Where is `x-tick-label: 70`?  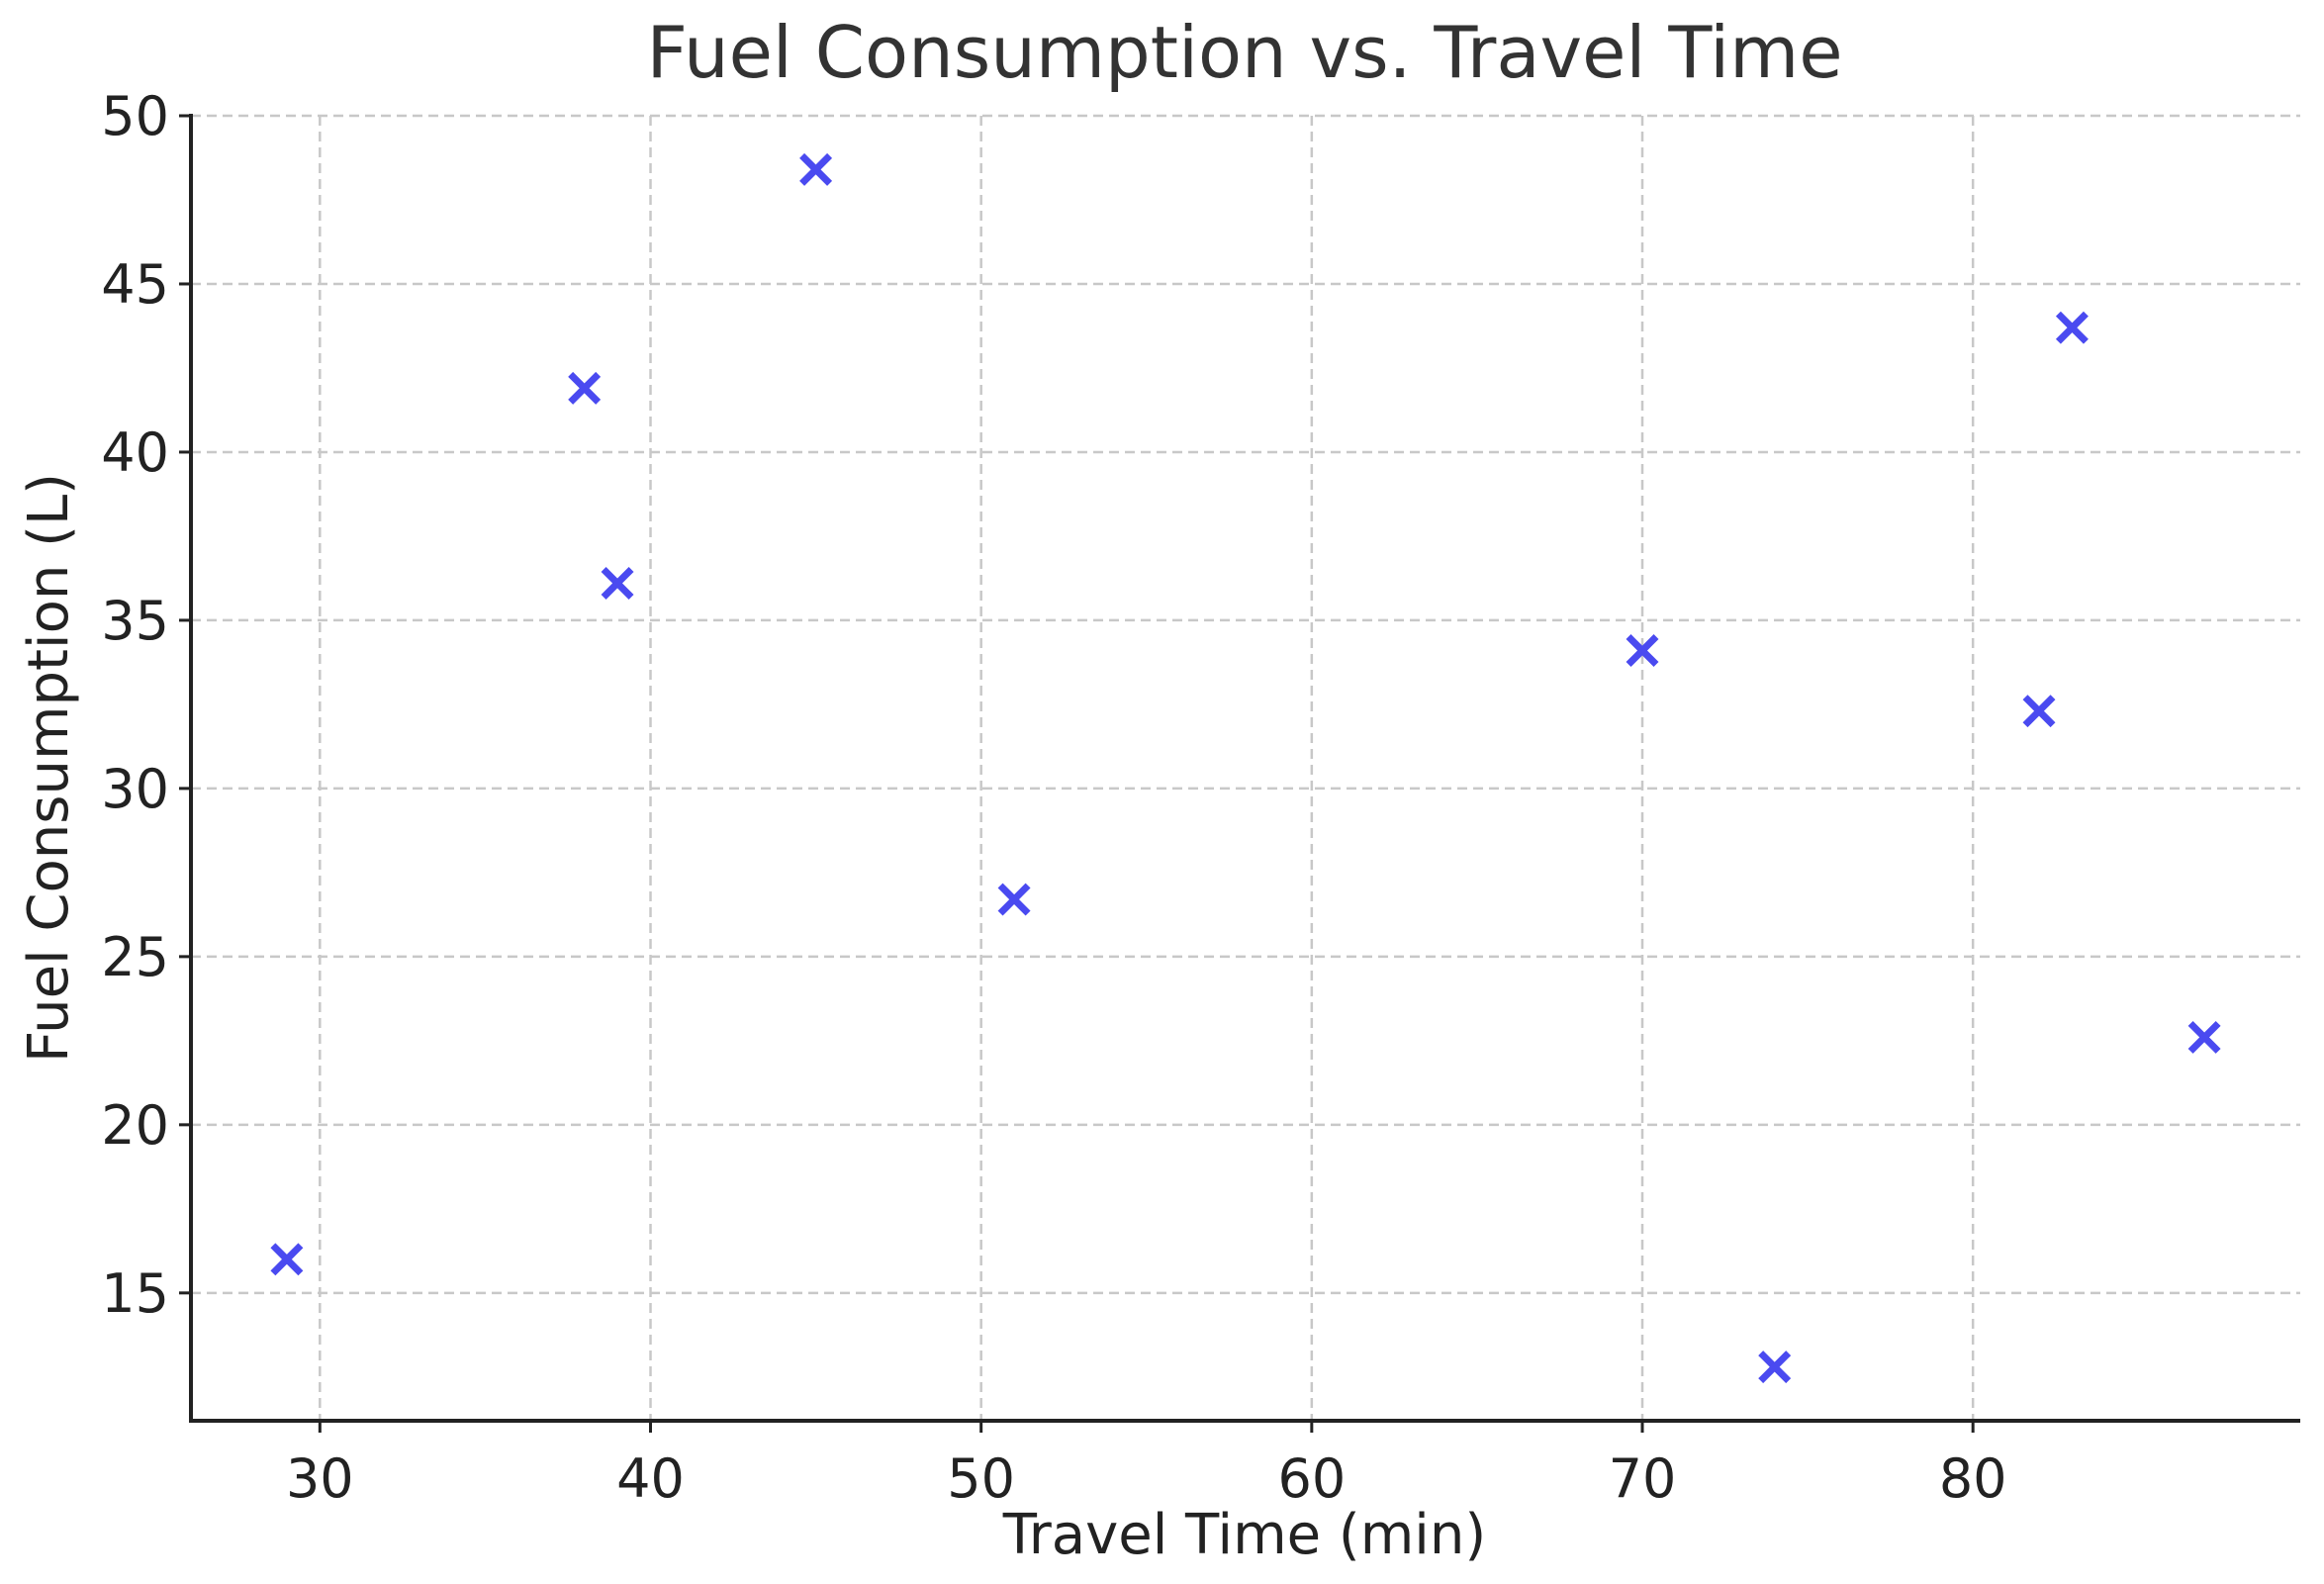 x-tick-label: 70 is located at coordinates (1643, 1479).